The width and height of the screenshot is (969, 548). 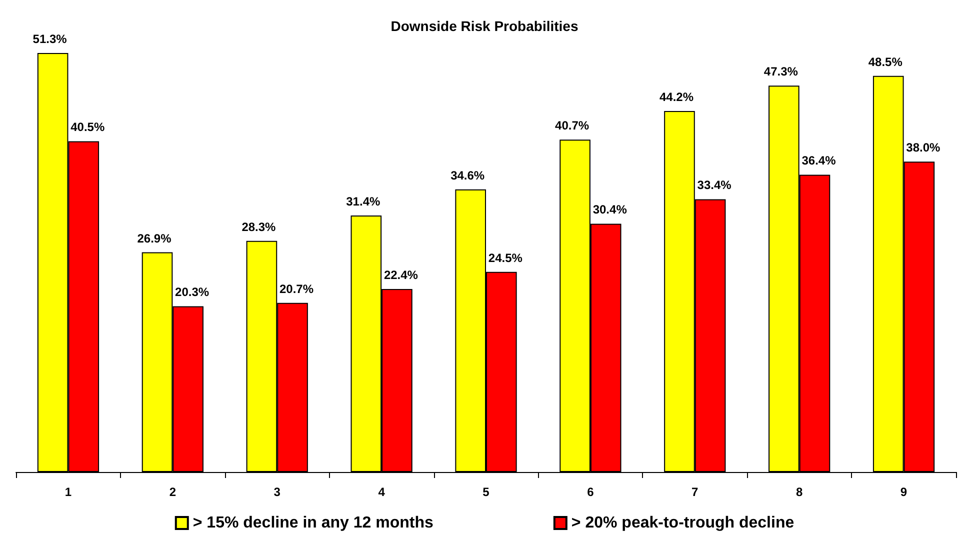 I want to click on x-tick-label: 5, so click(x=486, y=492).